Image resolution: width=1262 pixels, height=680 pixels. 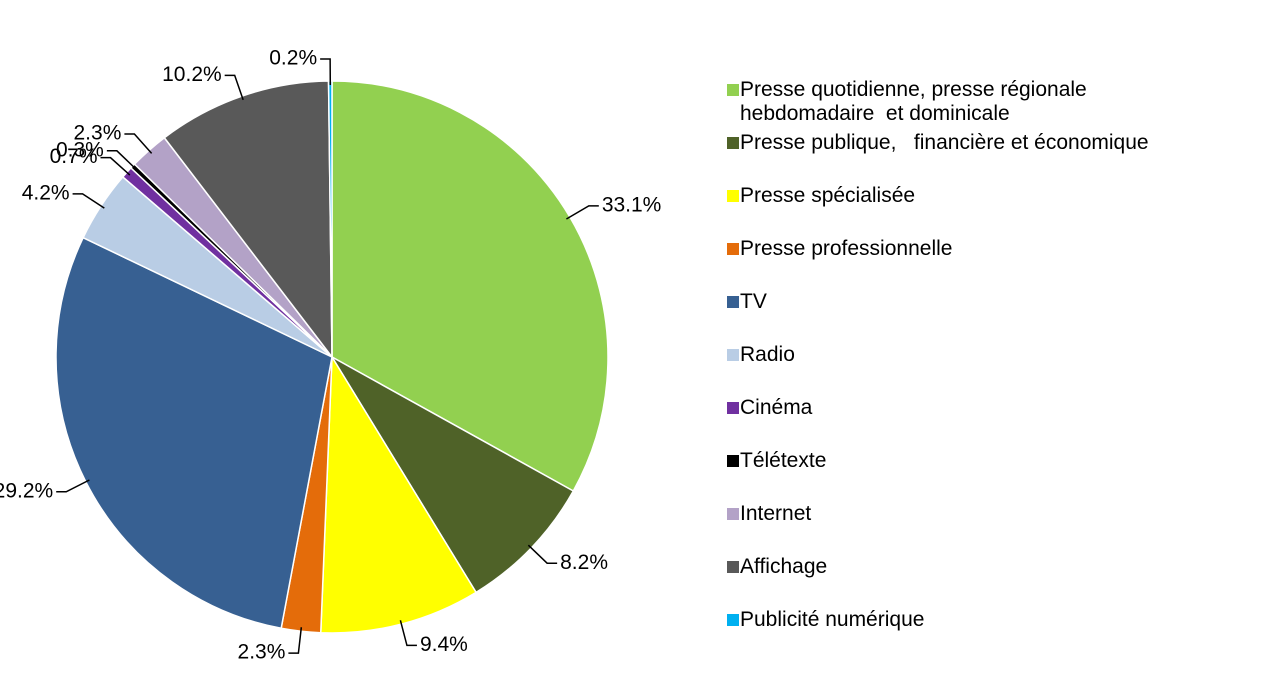 I want to click on data-label: 9.4%, so click(x=444, y=644).